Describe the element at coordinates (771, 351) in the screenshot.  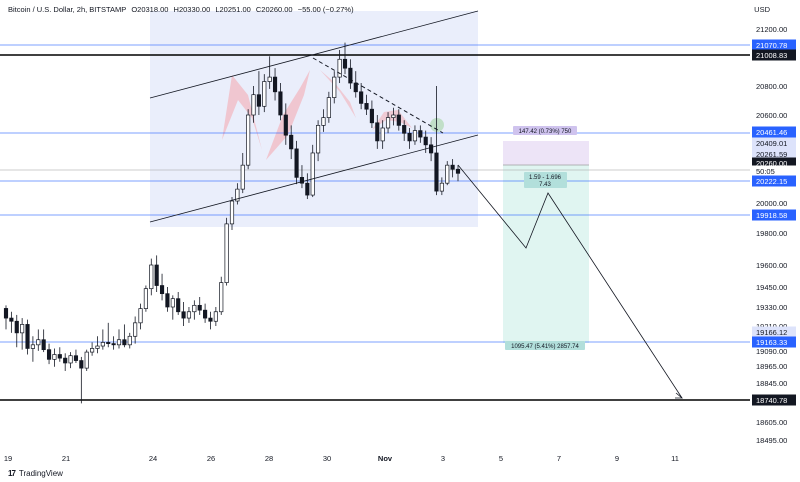
I see `price-tick-label: 19090.00` at that location.